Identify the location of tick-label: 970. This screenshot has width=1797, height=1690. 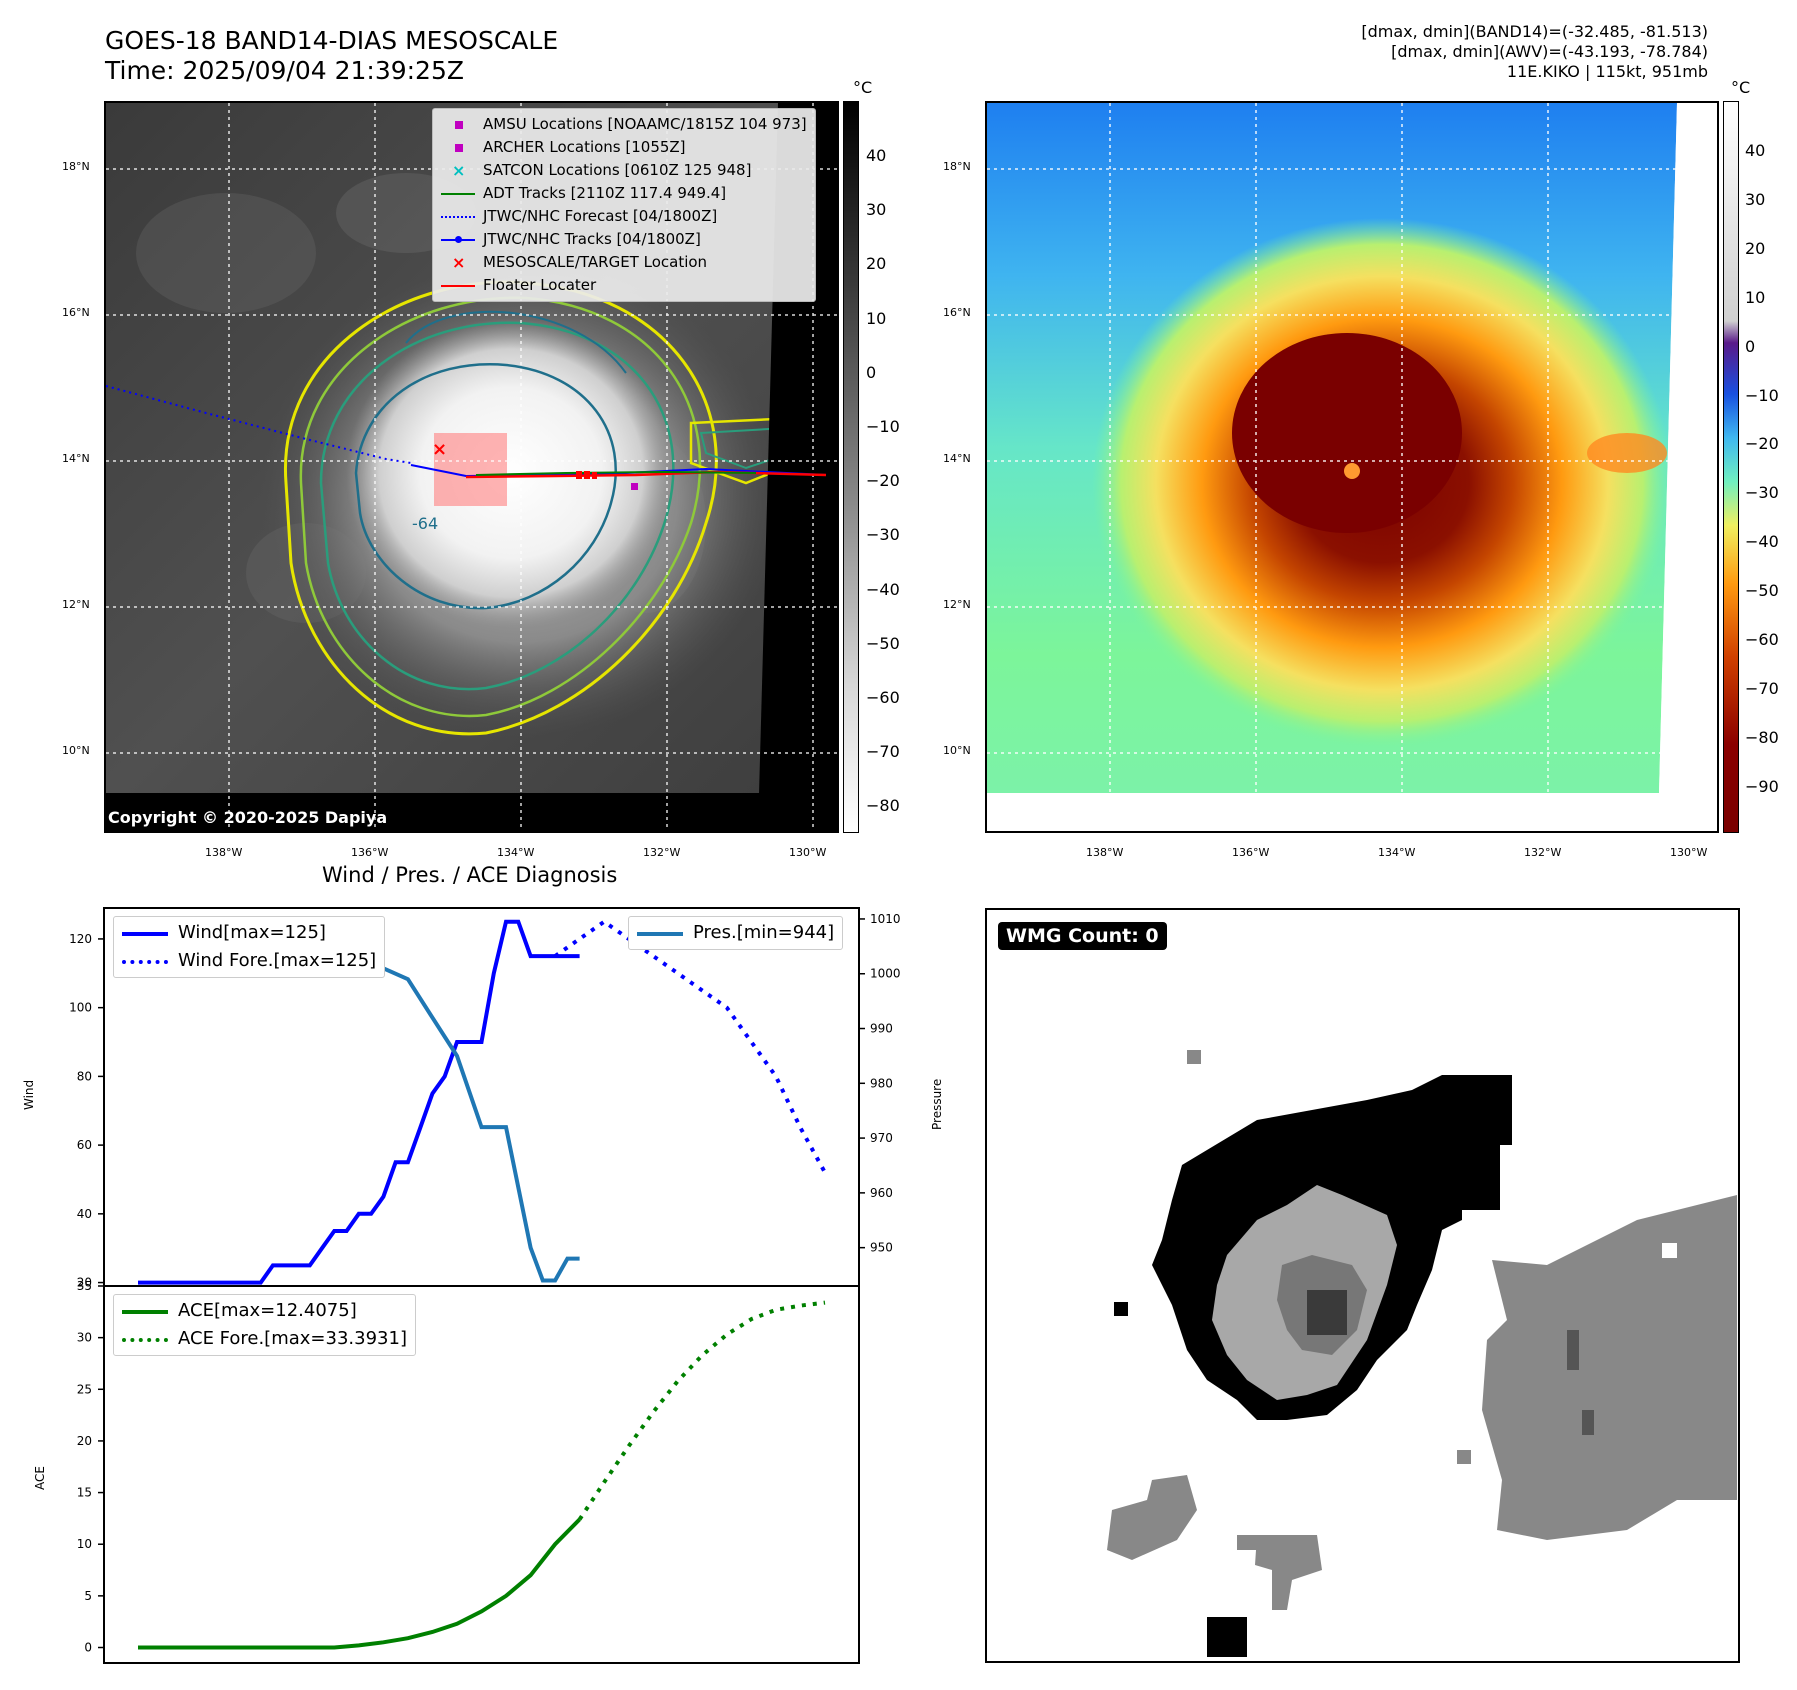
(881, 1138).